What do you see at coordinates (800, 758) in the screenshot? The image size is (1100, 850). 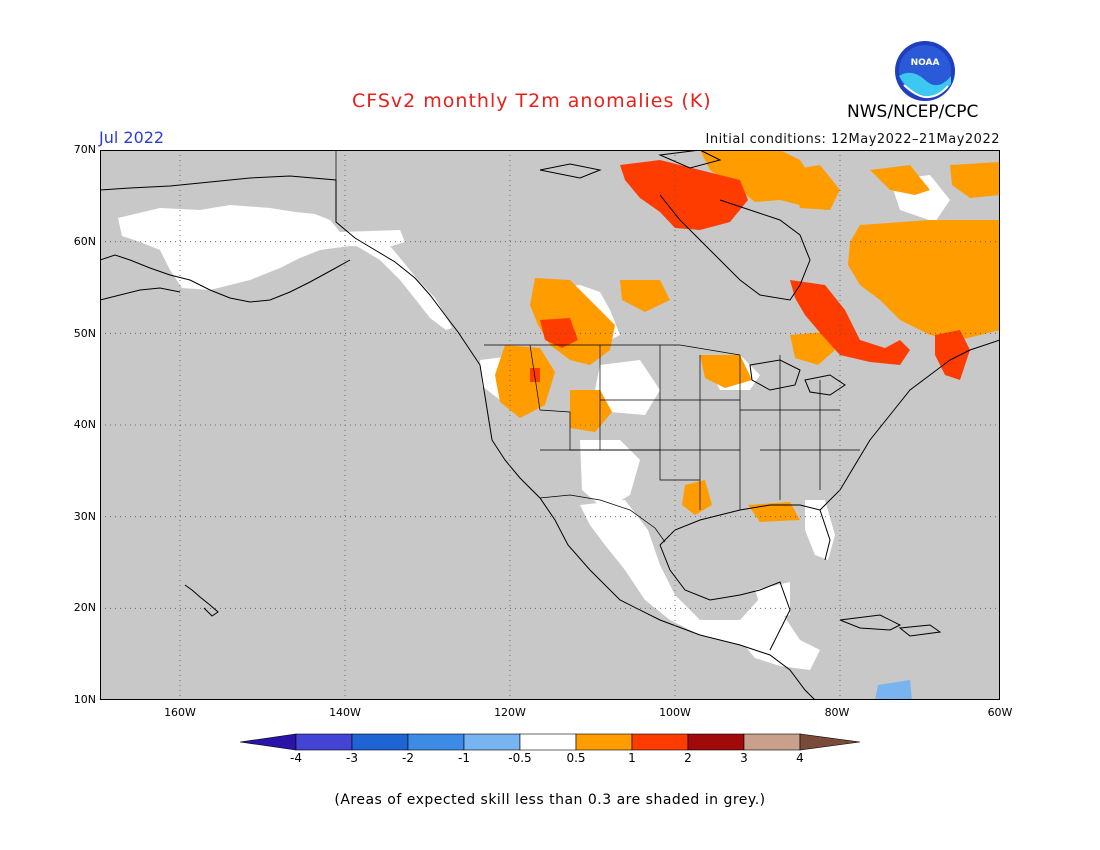 I see `colorbar-label: 4` at bounding box center [800, 758].